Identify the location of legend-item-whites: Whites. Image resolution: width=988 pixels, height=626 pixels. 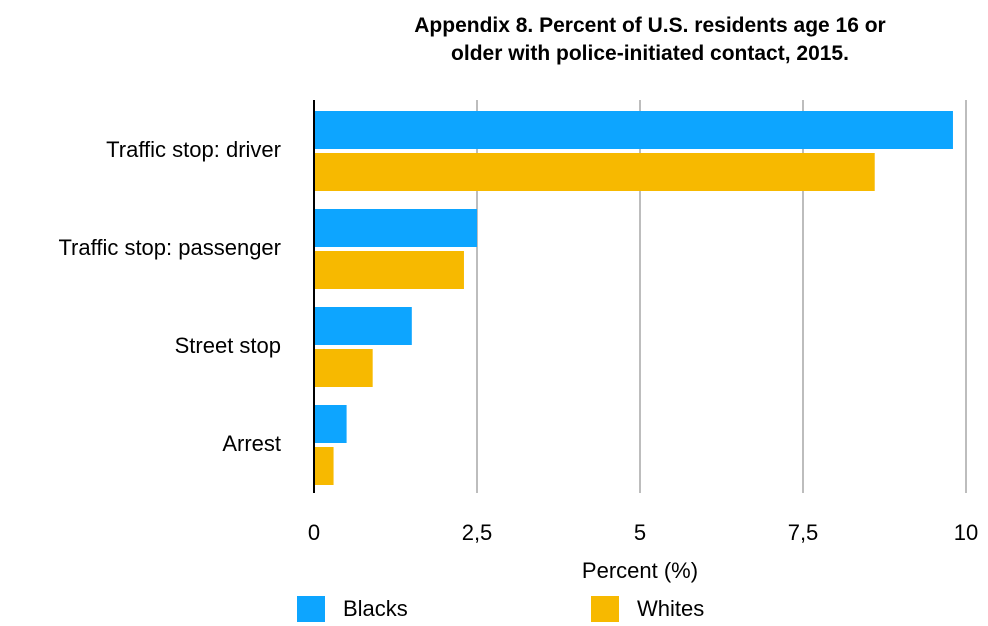
(647, 609).